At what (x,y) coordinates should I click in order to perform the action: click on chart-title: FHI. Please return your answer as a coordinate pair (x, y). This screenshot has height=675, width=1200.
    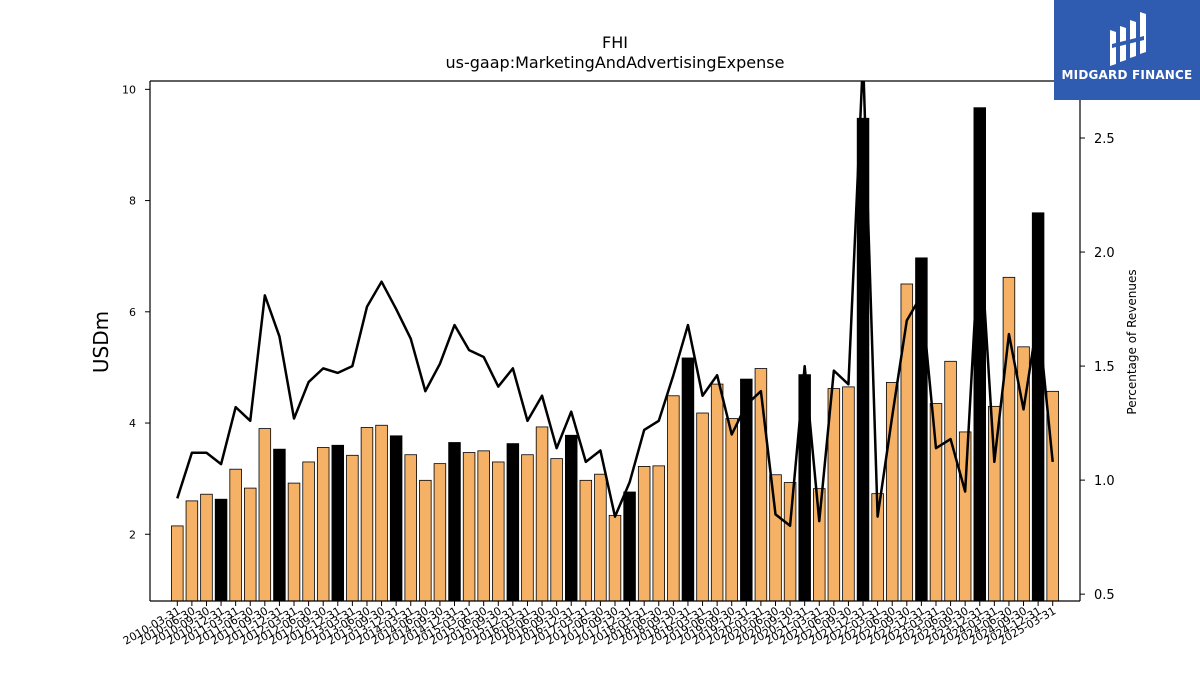
    Looking at the image, I should click on (615, 42).